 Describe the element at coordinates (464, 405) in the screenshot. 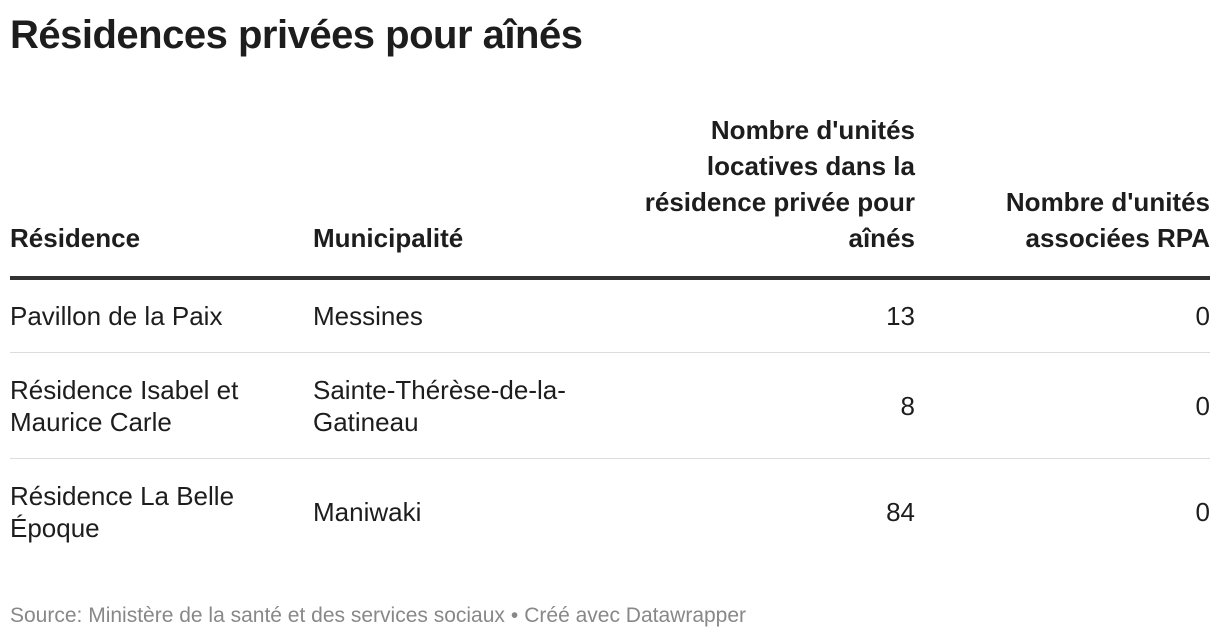

I see `cell-municipalite: Sainte-Thérèse-de-la-Gatineau` at that location.